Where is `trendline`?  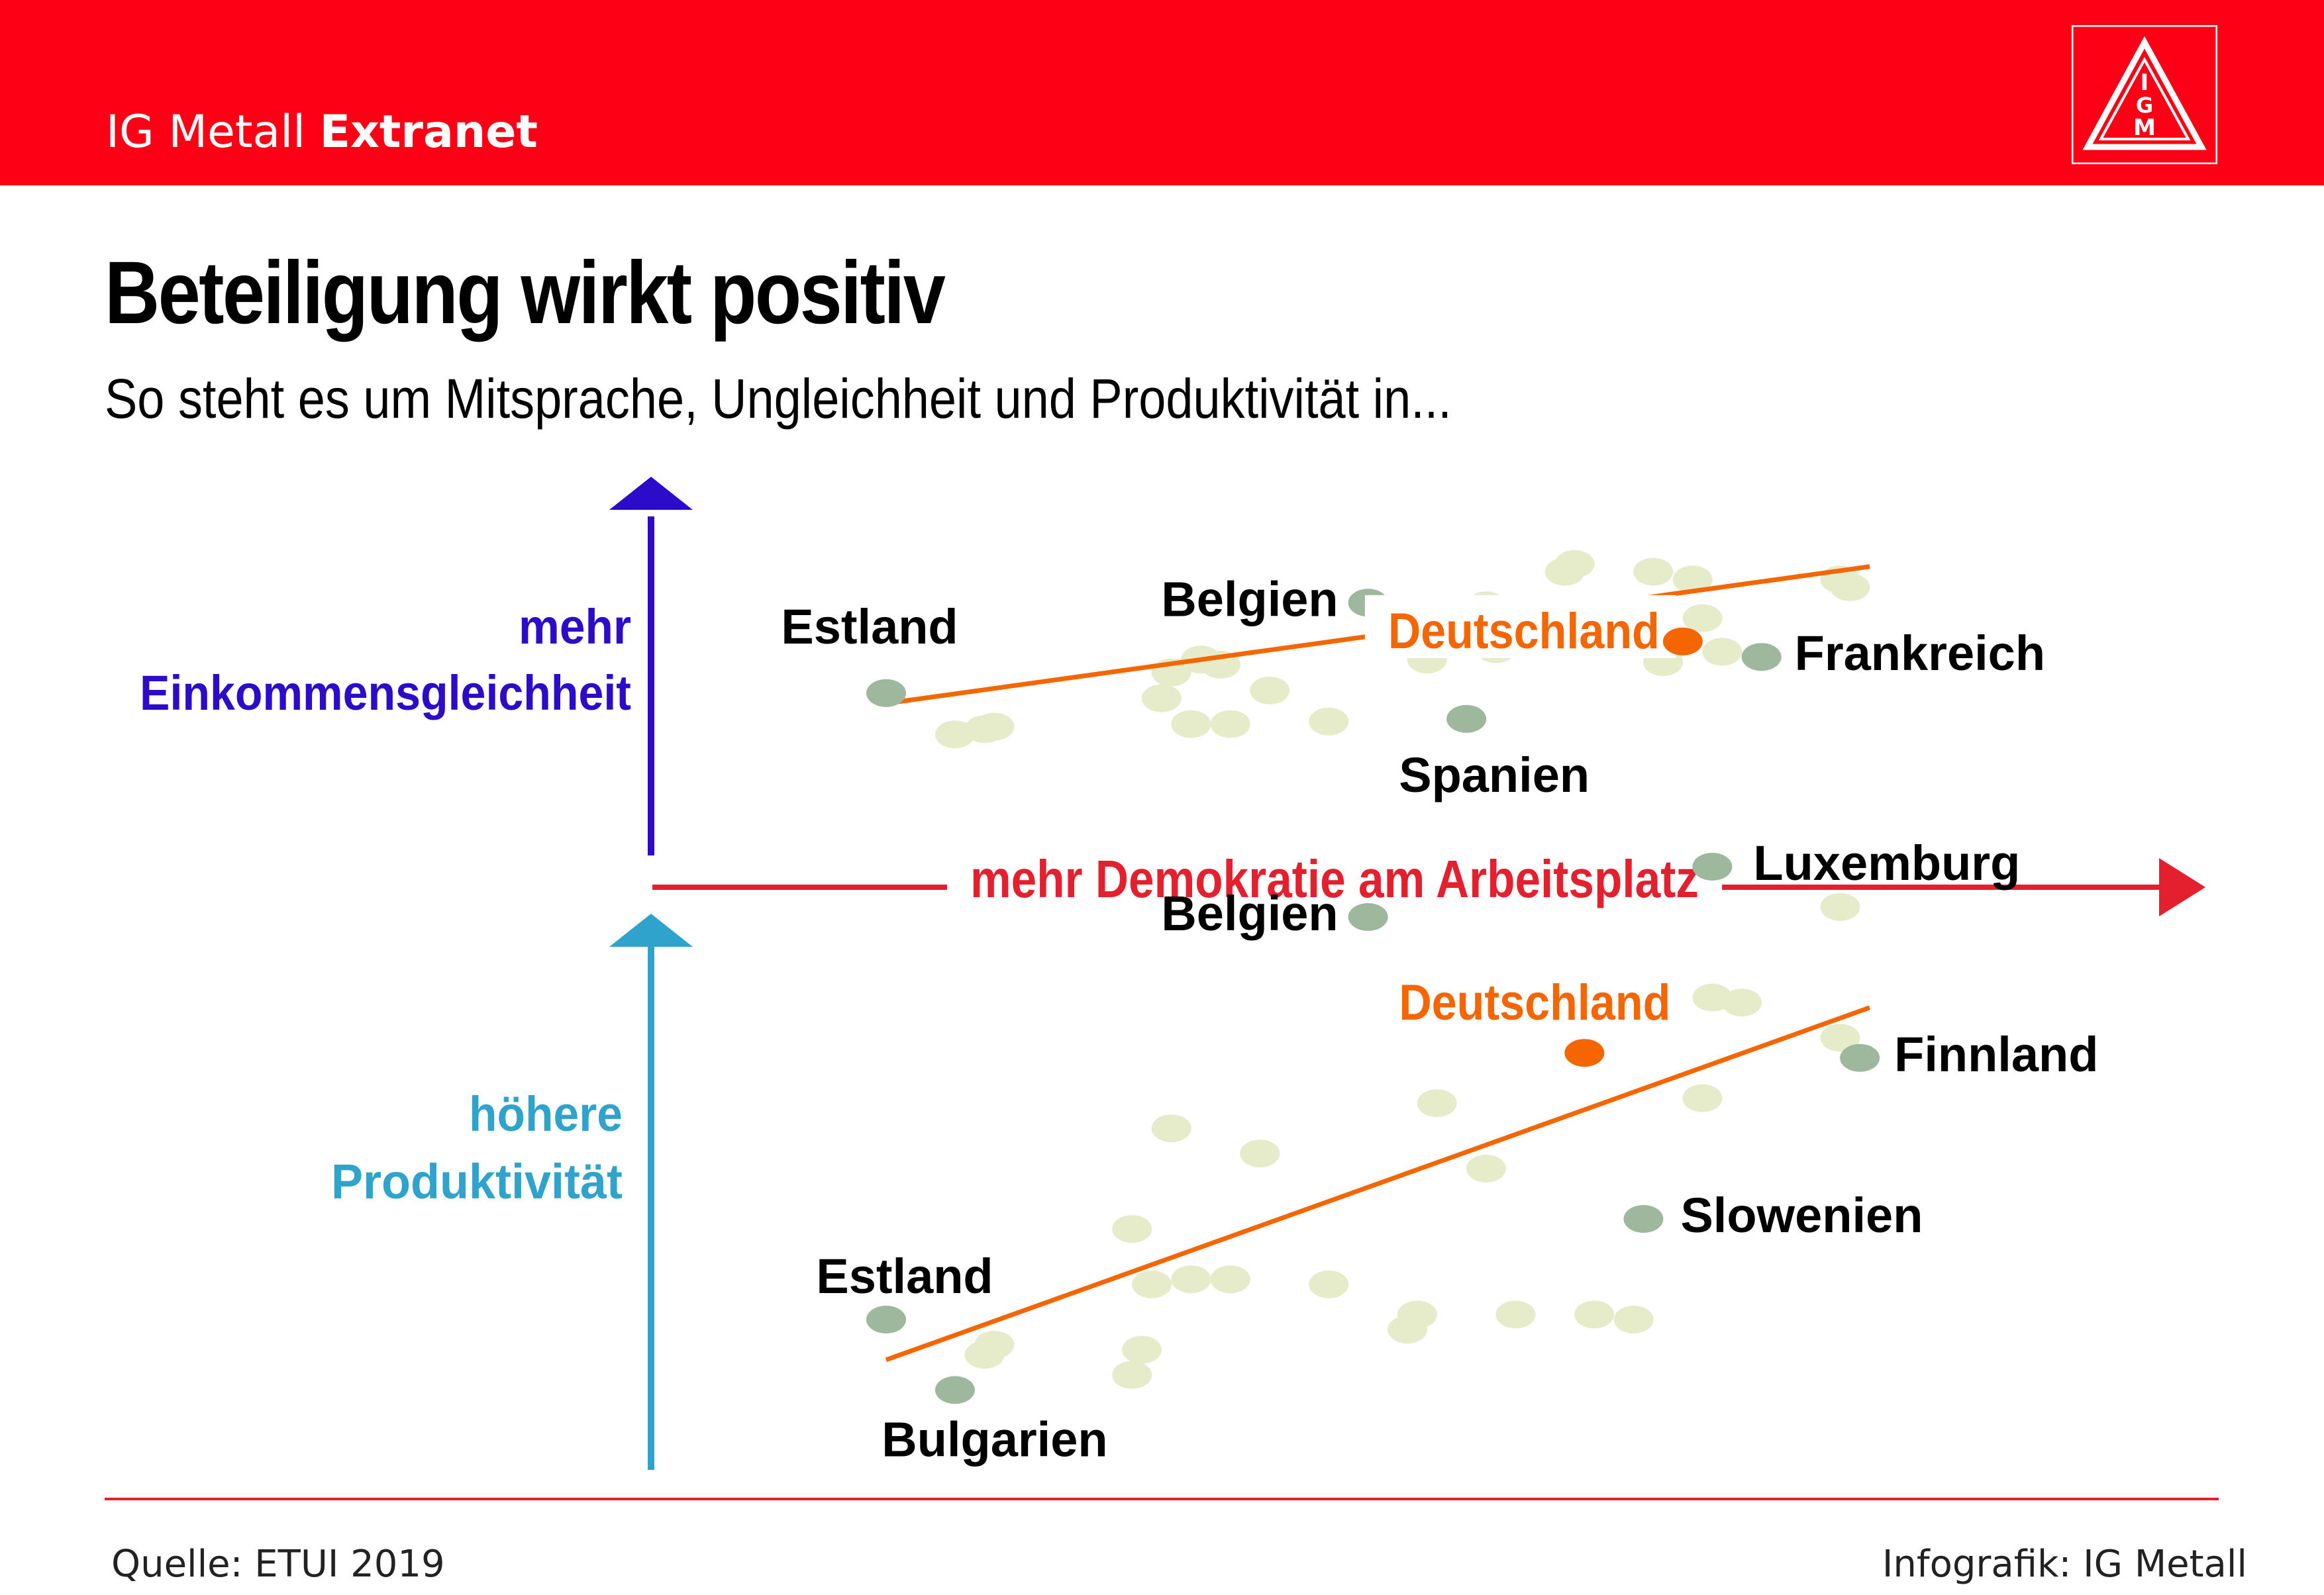
trendline is located at coordinates (1378, 1184).